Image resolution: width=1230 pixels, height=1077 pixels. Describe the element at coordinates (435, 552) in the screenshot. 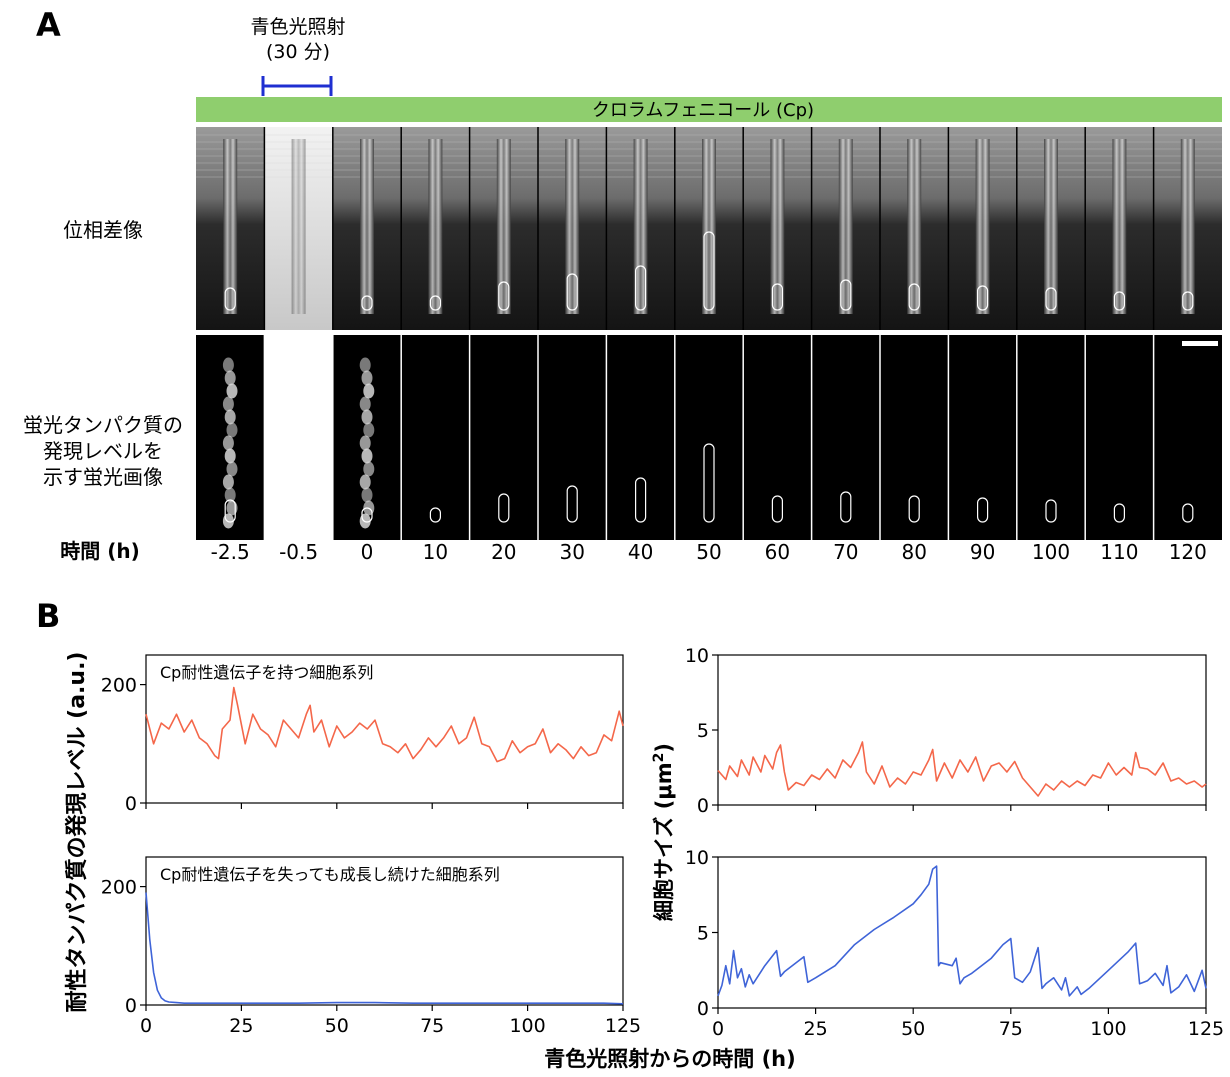

I see `time-tick-label: 10` at that location.